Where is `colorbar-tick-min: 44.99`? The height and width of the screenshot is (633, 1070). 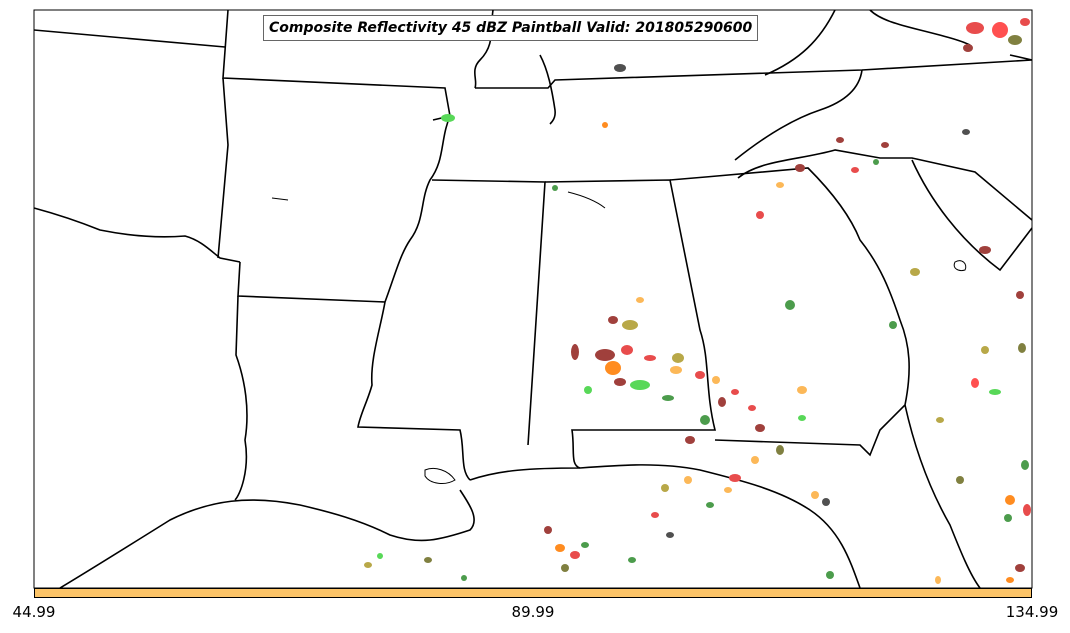 colorbar-tick-min: 44.99 is located at coordinates (34, 612).